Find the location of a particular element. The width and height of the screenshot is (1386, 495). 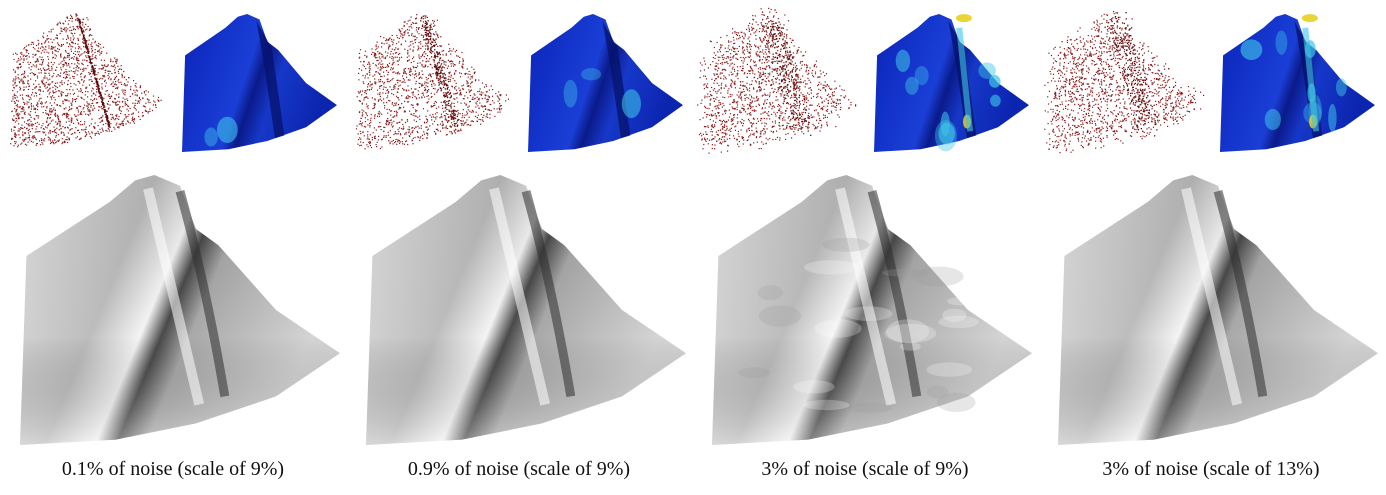

caption-col-3: 3% of noise (scale of 9%) is located at coordinates (865, 469).